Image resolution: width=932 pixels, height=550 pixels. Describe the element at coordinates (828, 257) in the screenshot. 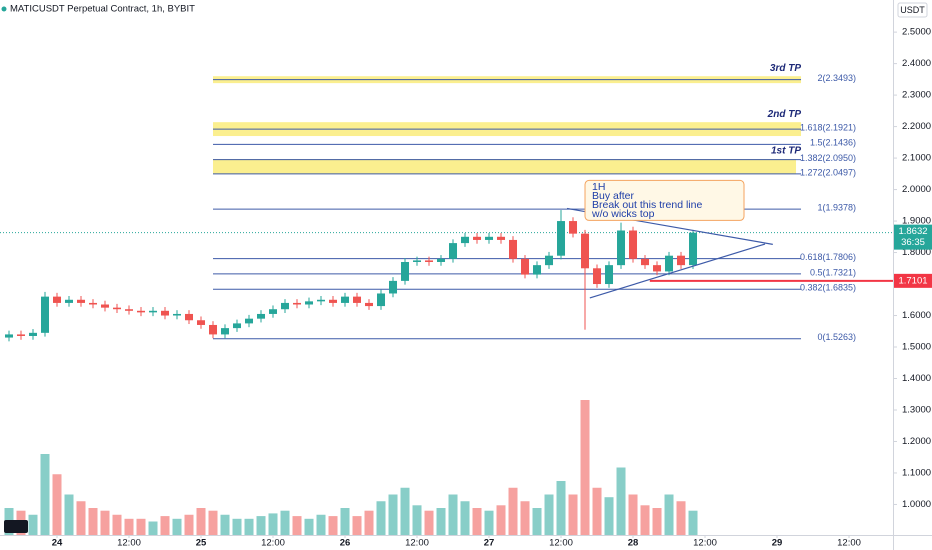

I see `fib-label: 0.618(1.7806)` at that location.